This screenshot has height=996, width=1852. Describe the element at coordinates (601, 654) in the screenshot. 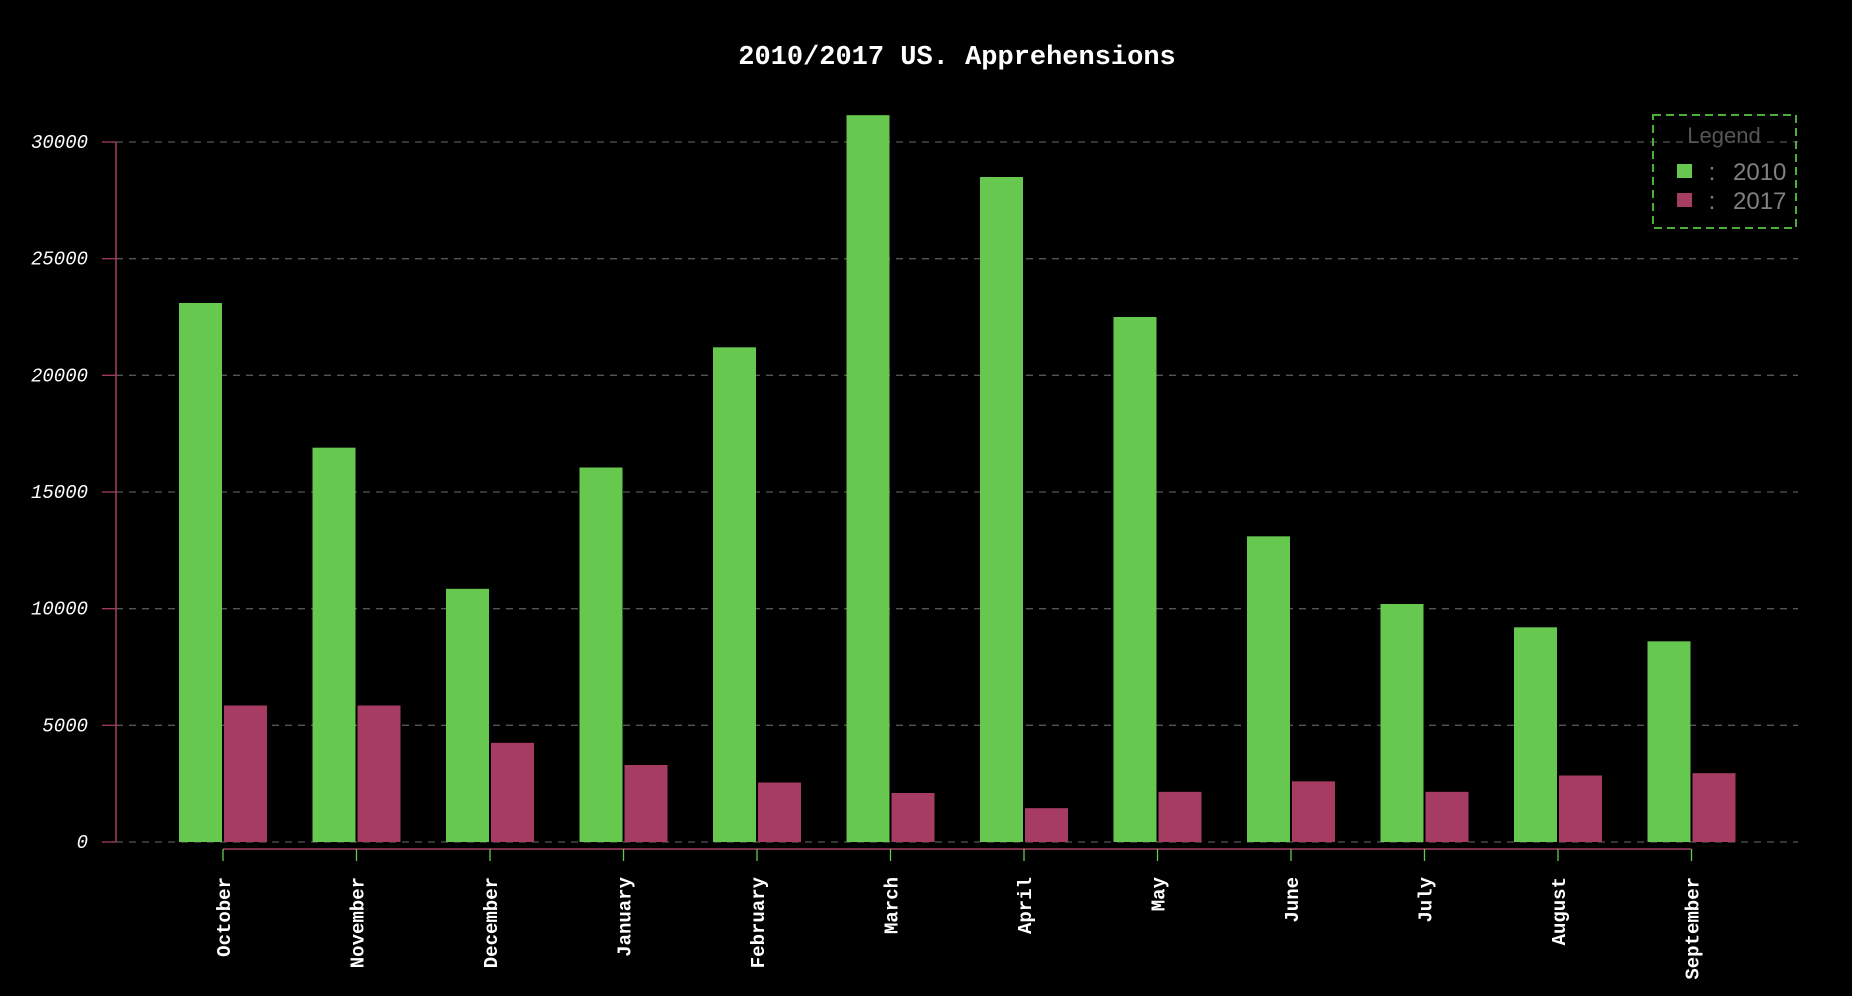

I see `bar-2010-january` at that location.